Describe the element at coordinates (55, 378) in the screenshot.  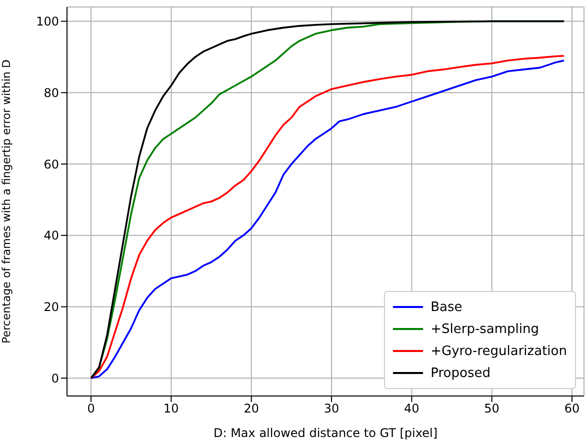
I see `y-tick-label: 0` at that location.